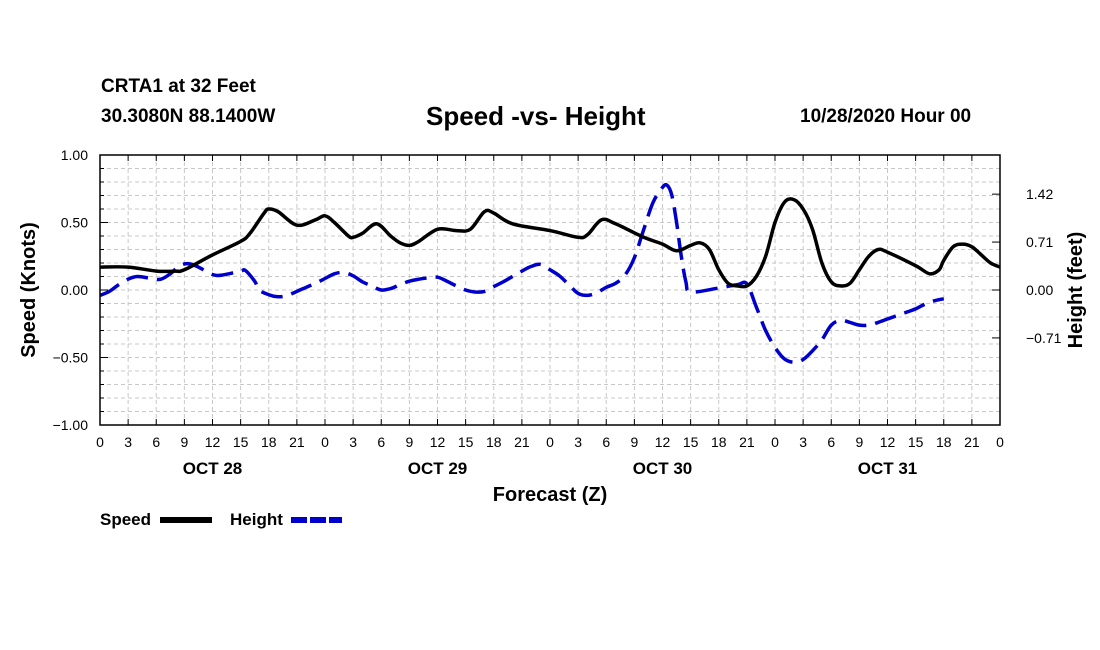 Image resolution: width=1100 pixels, height=650 pixels. Describe the element at coordinates (1076, 290) in the screenshot. I see `y-axis-right-label: Height (feet)` at that location.